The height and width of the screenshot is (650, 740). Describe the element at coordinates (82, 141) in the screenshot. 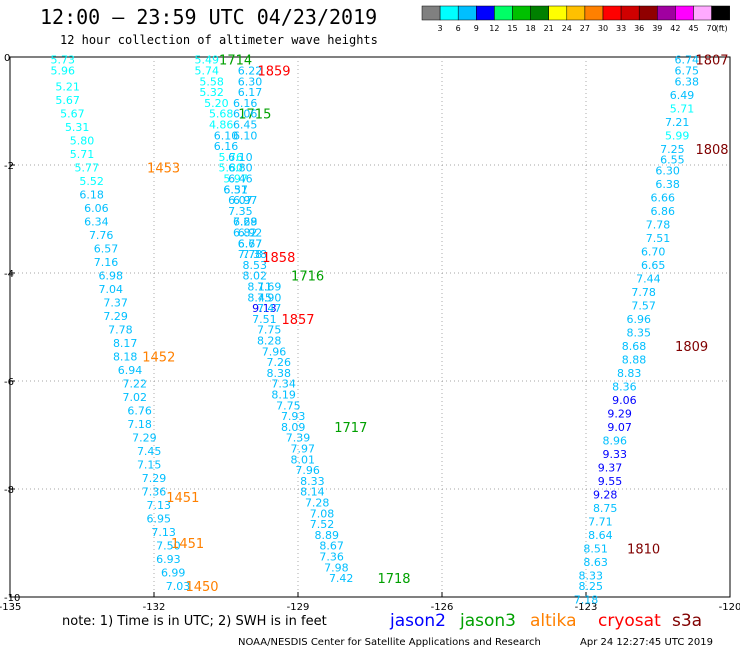

I see `wave-height-value: 5.80` at that location.